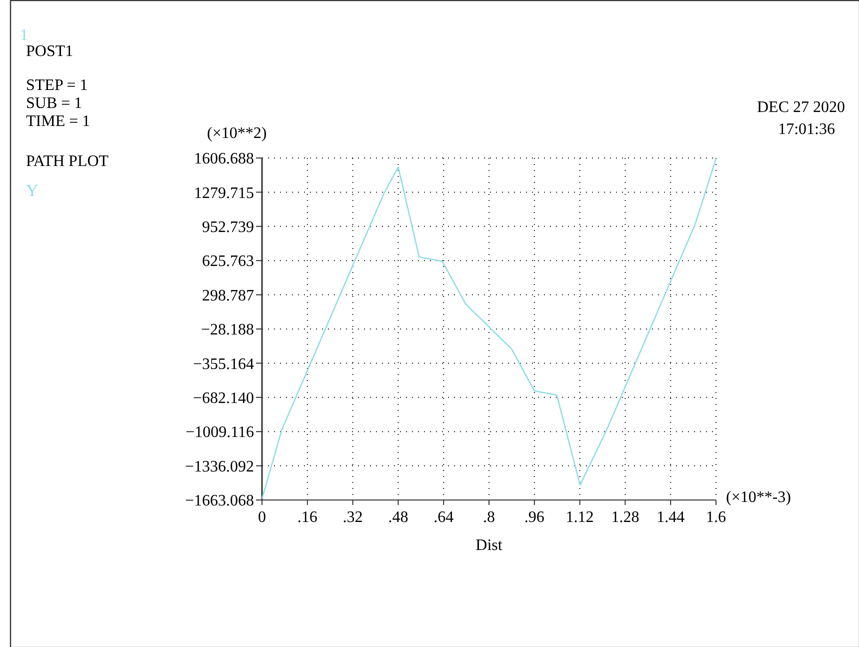 The height and width of the screenshot is (647, 859). What do you see at coordinates (223, 398) in the screenshot?
I see `y-tick-label: −682.140` at bounding box center [223, 398].